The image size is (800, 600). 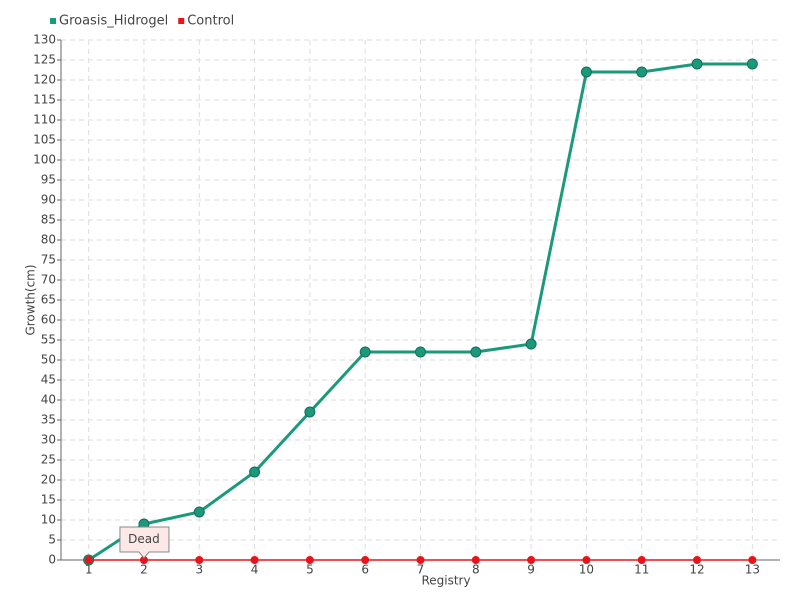 I want to click on y-tick-label: 75, so click(x=48, y=260).